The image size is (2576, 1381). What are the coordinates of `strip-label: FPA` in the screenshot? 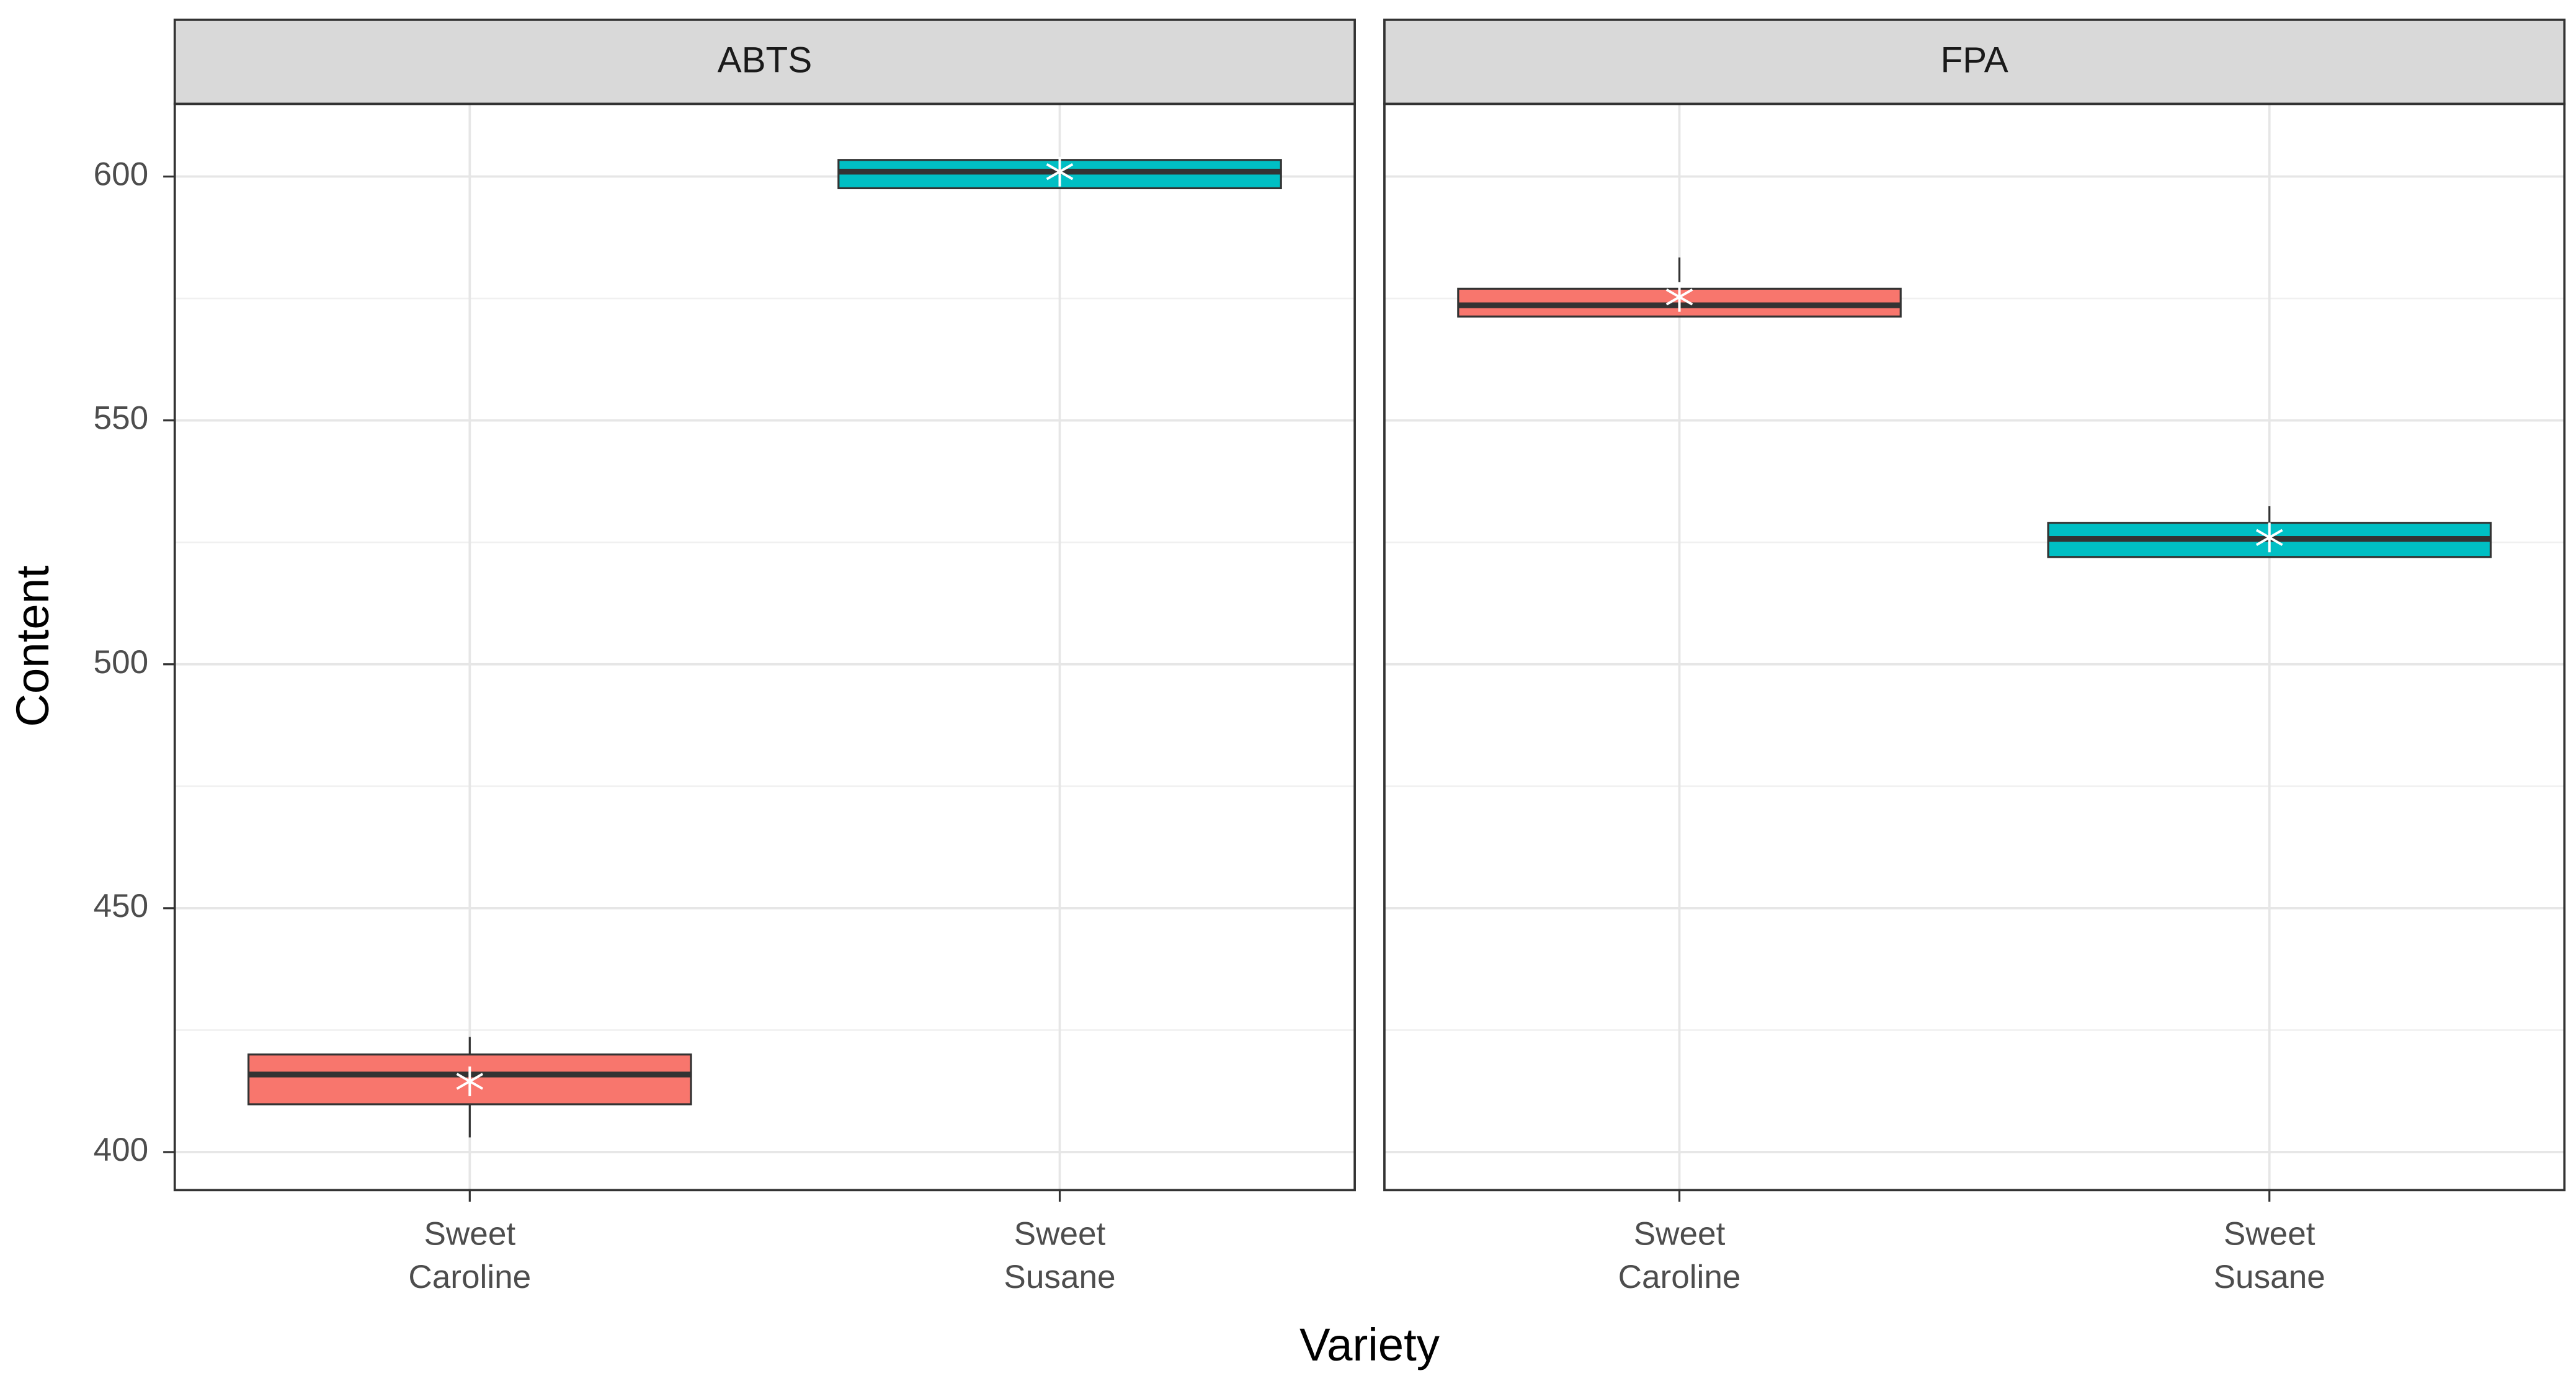 It's located at (1974, 60).